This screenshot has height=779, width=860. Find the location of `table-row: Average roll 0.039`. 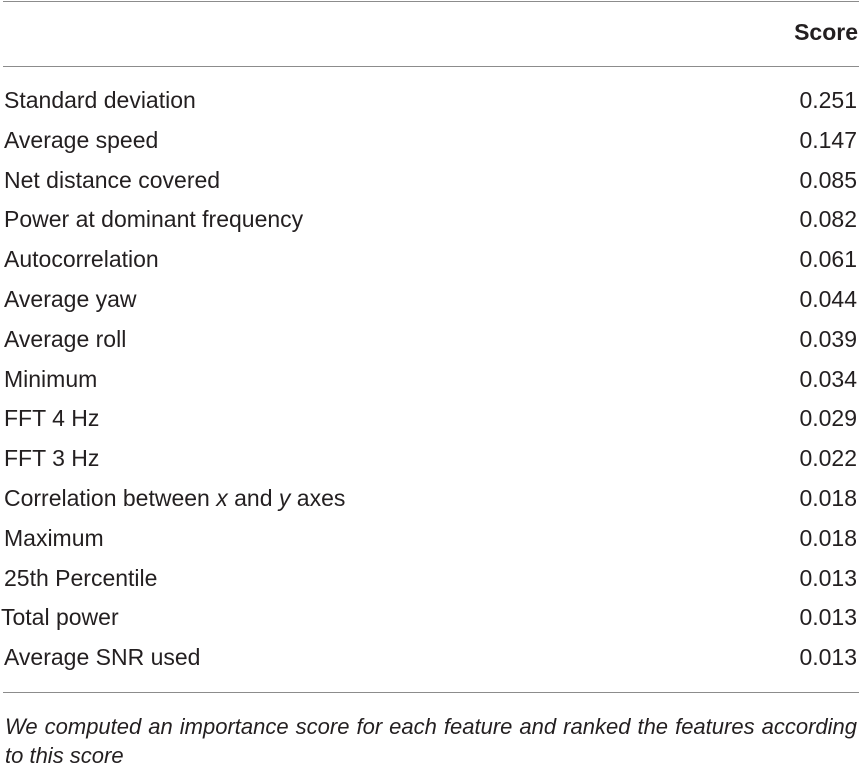

table-row: Average roll 0.039 is located at coordinates (430, 344).